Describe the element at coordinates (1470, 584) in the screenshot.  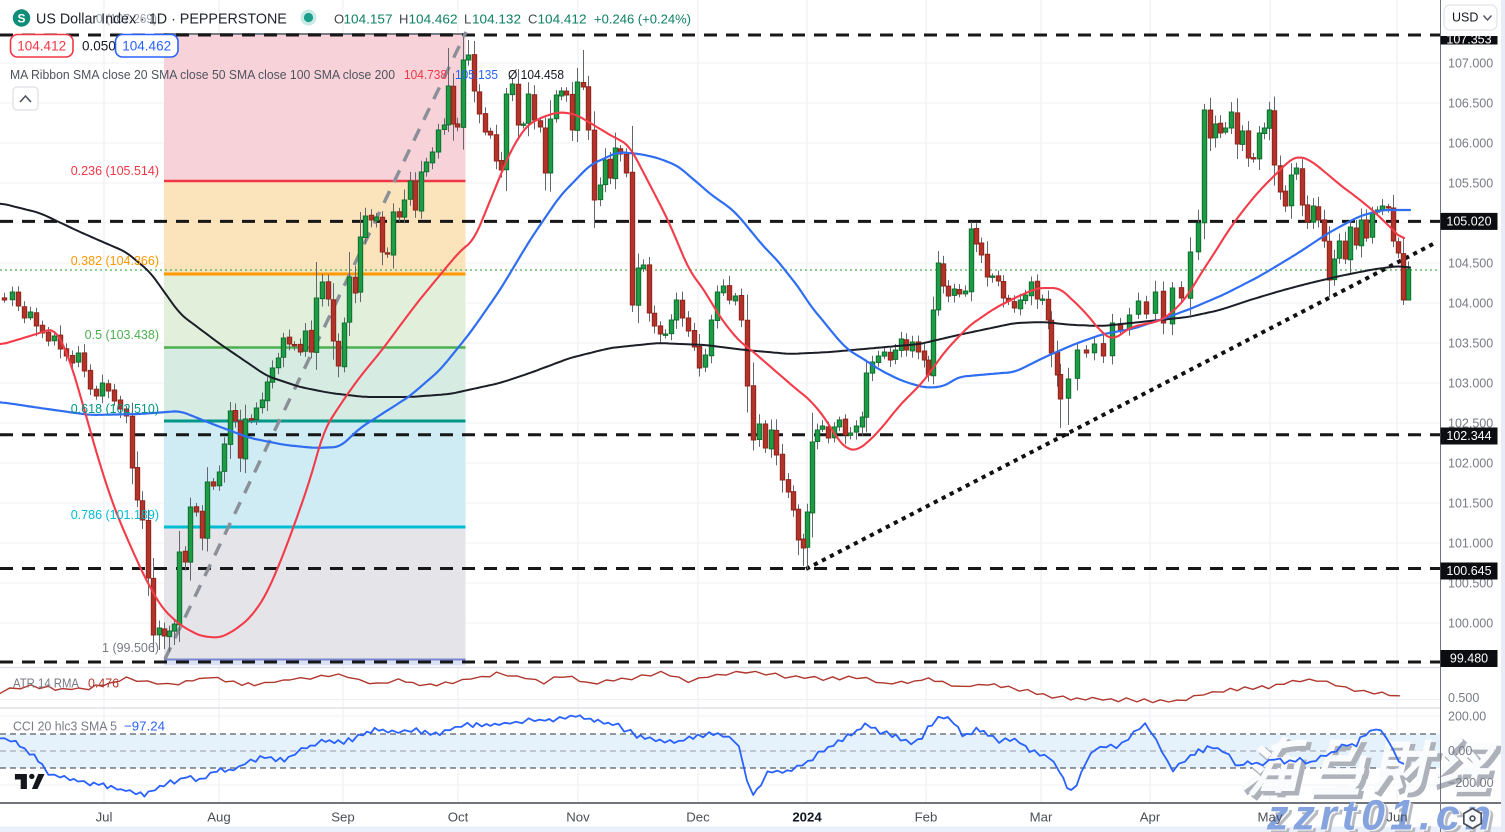
I see `svg-text: 100.500` at that location.